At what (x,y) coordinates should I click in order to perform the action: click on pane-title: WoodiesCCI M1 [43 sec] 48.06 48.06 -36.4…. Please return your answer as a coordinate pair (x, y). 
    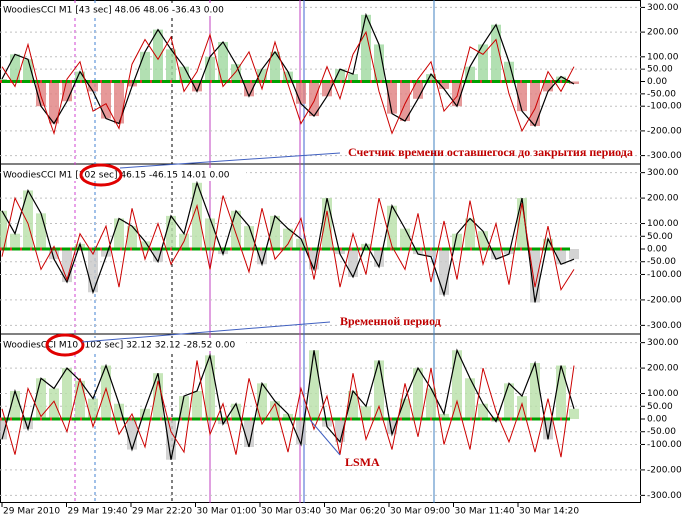
    Looking at the image, I should click on (113, 11).